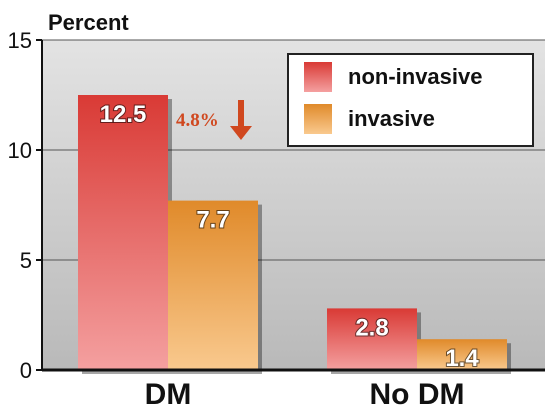 The width and height of the screenshot is (550, 414). What do you see at coordinates (168, 394) in the screenshot?
I see `category-label: DM` at bounding box center [168, 394].